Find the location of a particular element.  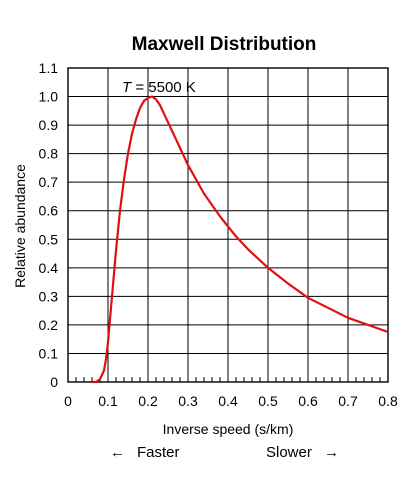

x-tick-label: 0.6 is located at coordinates (308, 401).